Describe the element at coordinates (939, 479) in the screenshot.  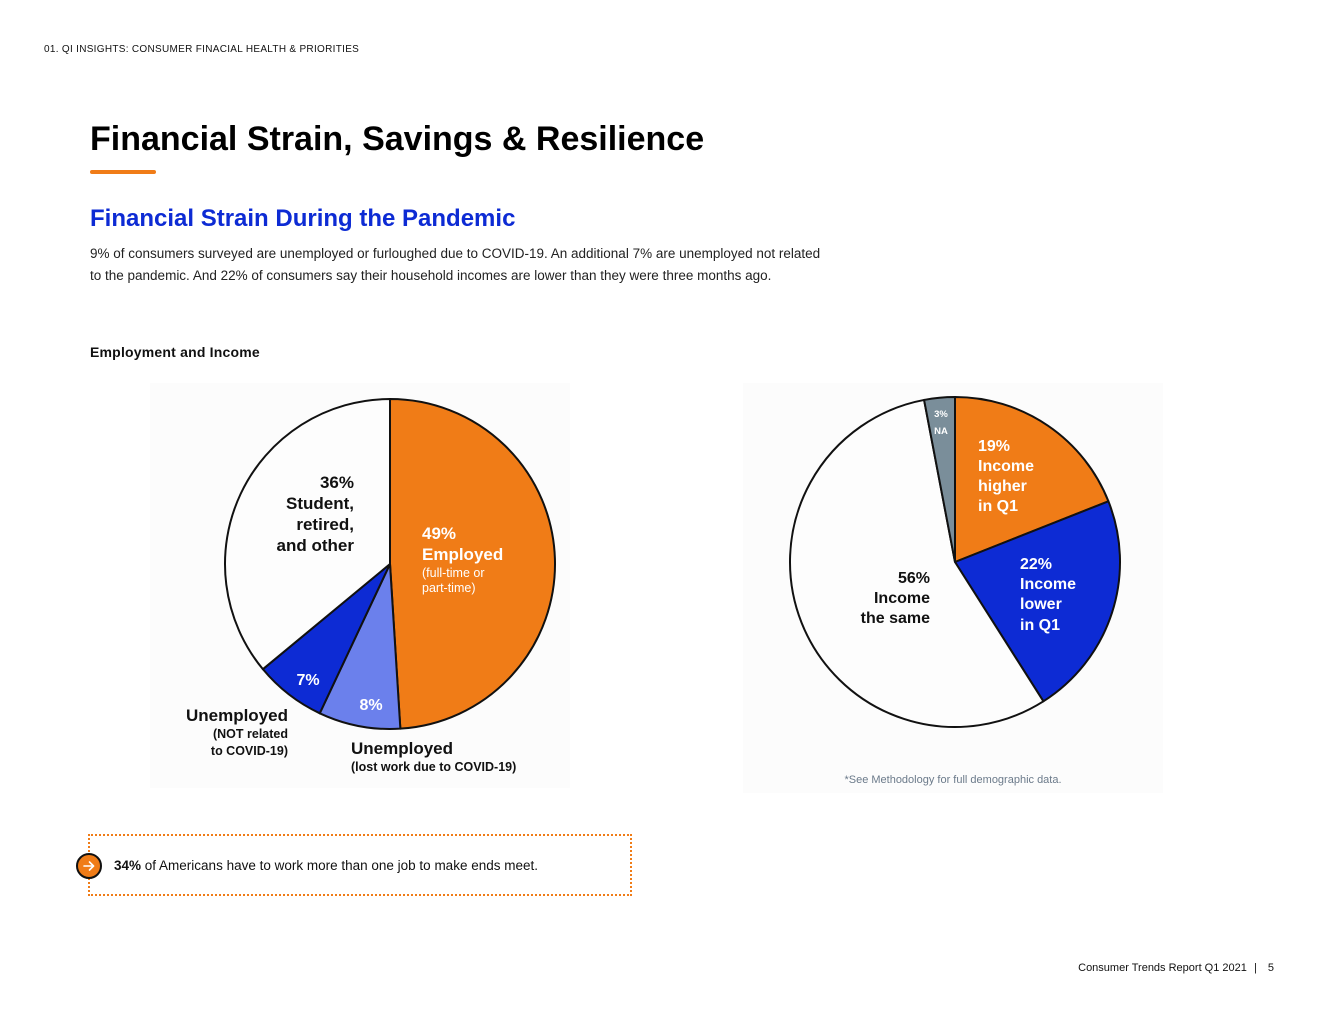
I see `pie-slice-na` at that location.